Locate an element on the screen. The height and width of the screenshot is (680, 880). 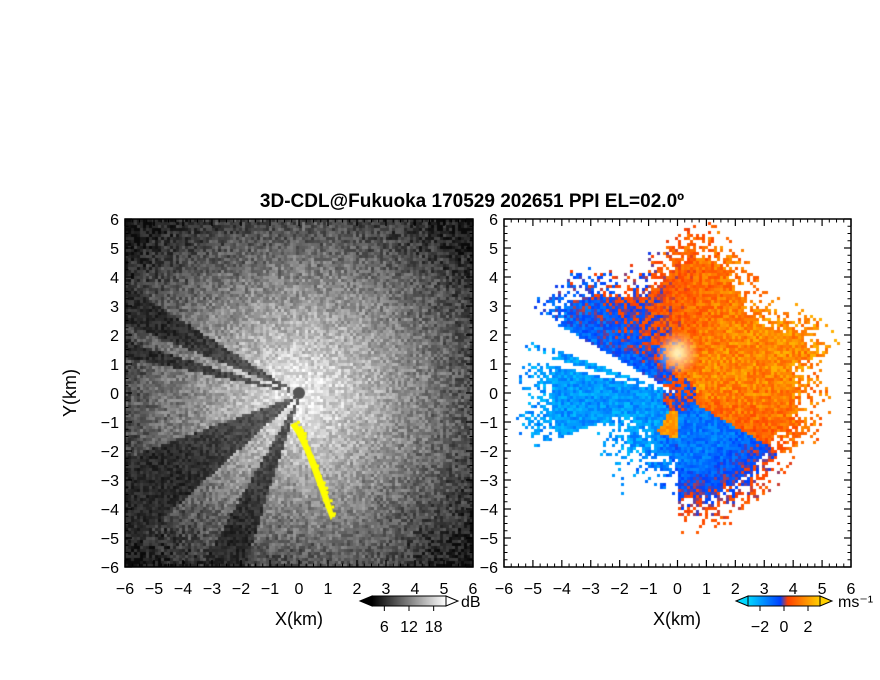
left-colorbar-ticks: 6 12 18 is located at coordinates (411, 621).